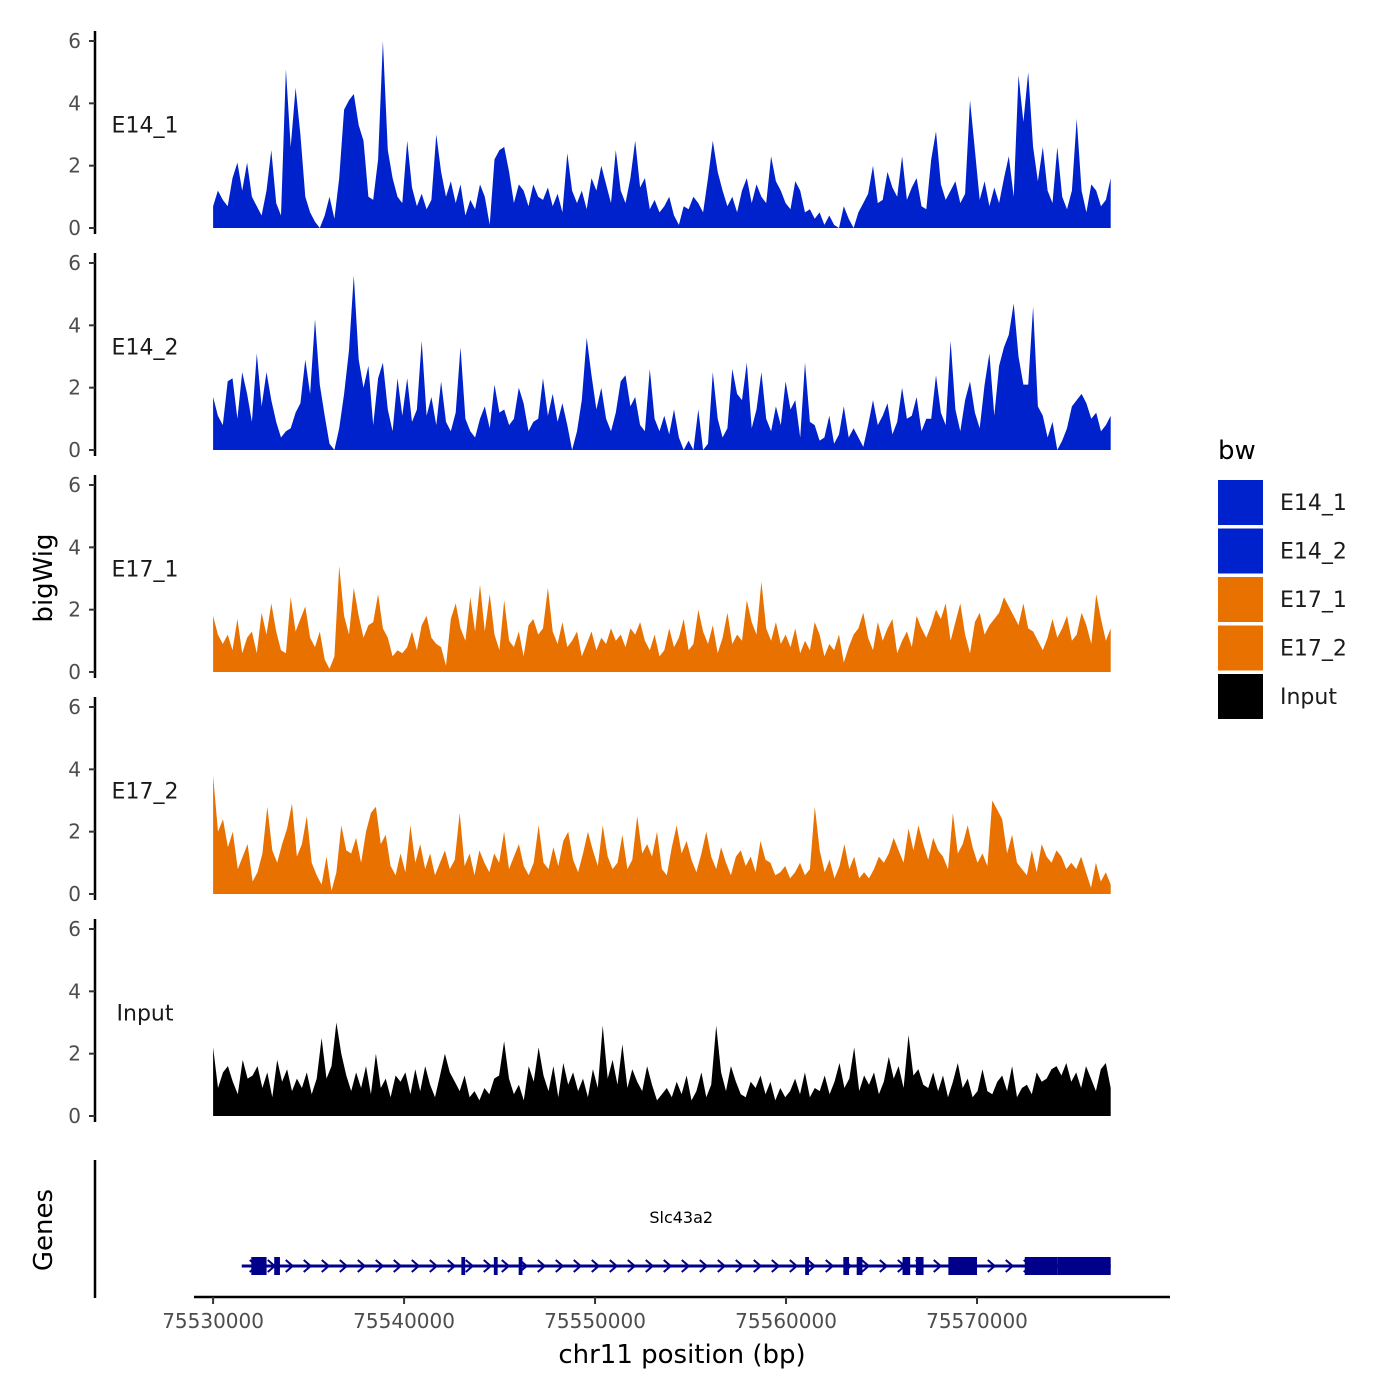  I want to click on legend: bw E14_1 E14_2 E17_1 E17_2 Input, so click(1282, 577).